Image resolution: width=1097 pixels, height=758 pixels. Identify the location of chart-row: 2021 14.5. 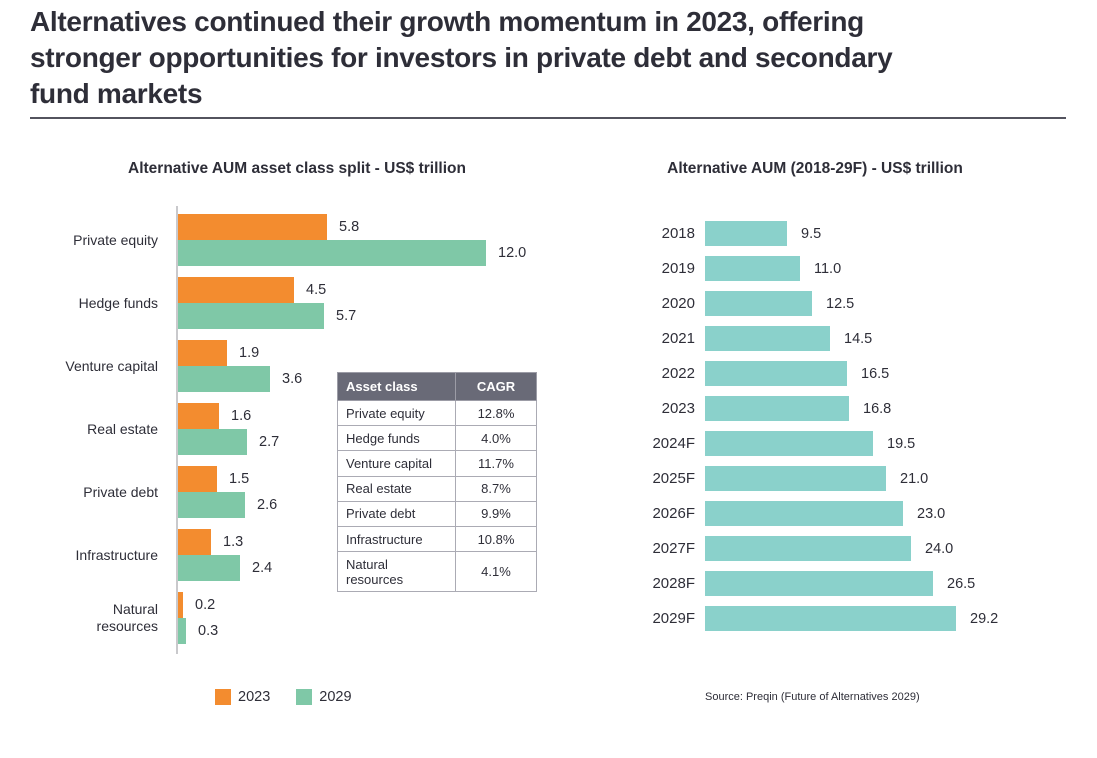
(850, 338).